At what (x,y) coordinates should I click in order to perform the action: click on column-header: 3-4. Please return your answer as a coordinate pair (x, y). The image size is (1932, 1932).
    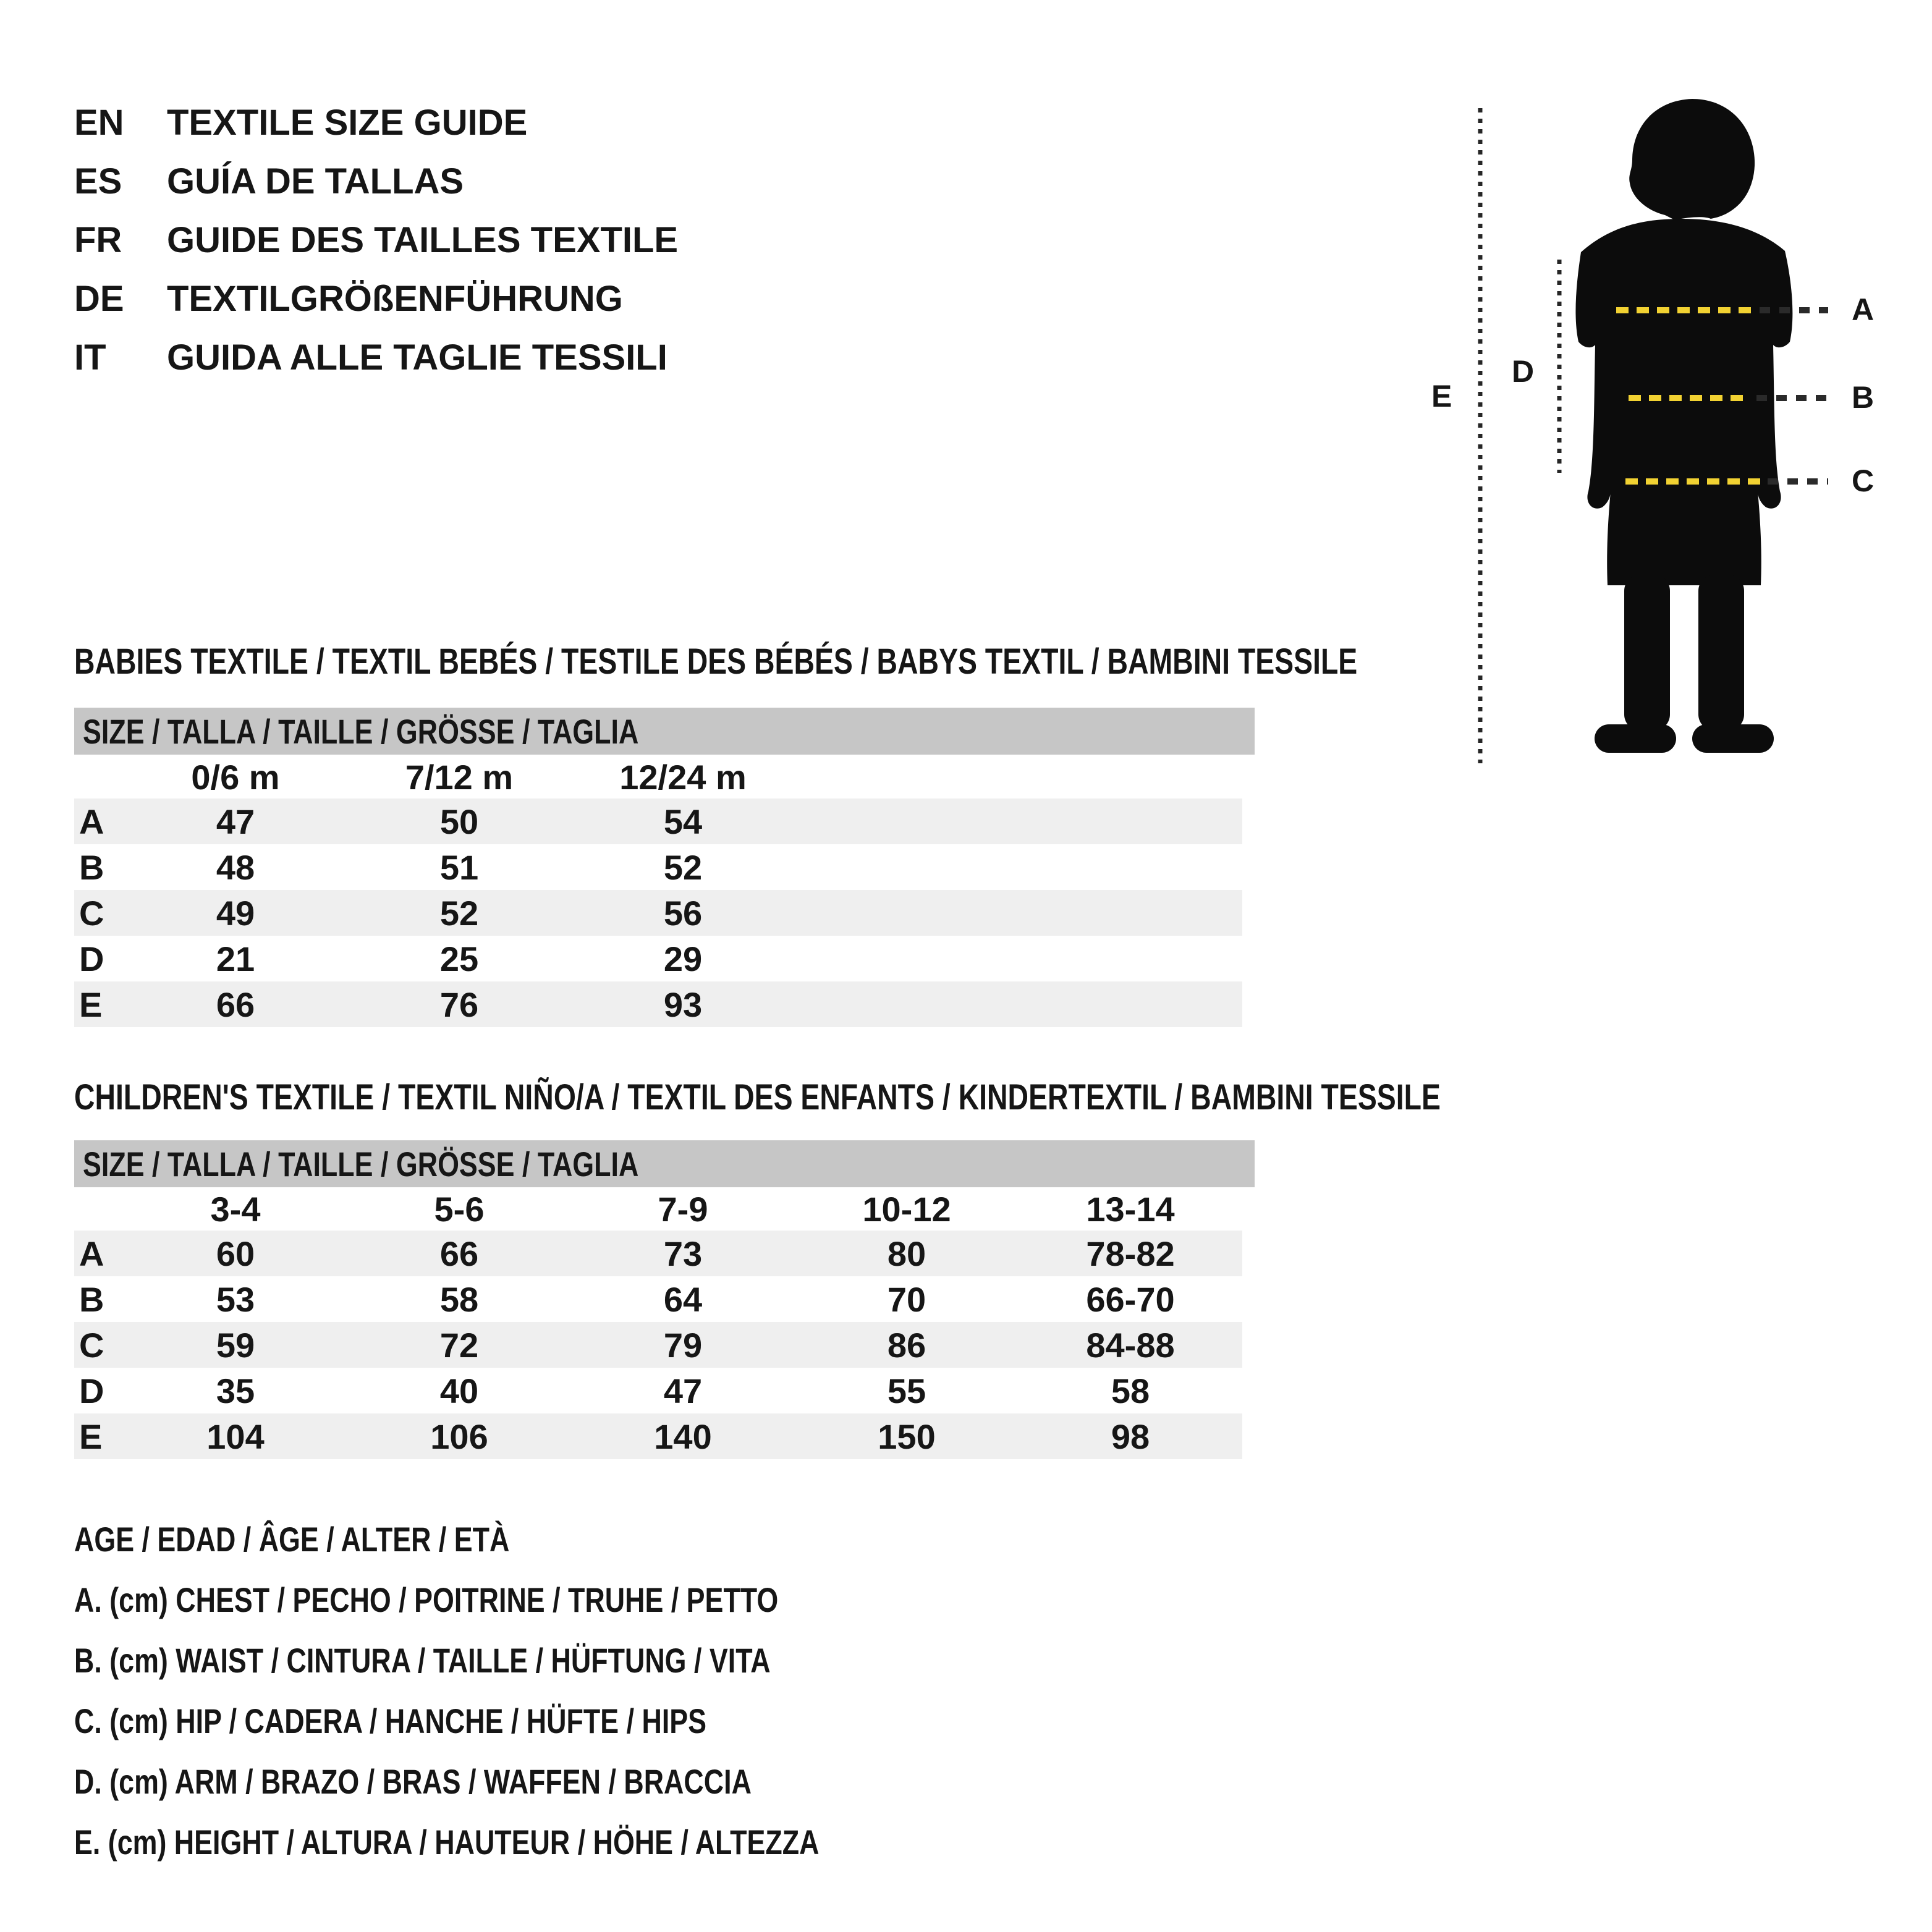
    Looking at the image, I should click on (235, 1209).